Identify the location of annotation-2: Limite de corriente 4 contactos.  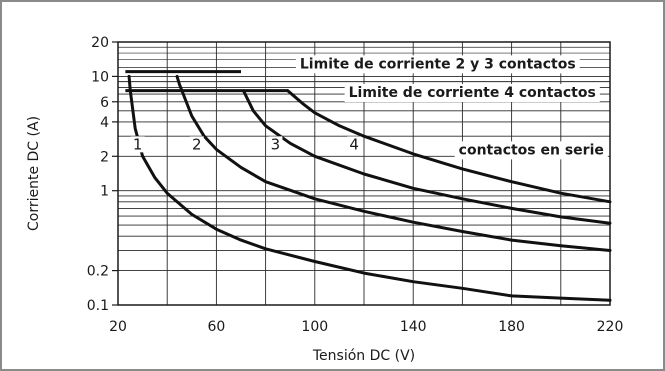
(472, 93).